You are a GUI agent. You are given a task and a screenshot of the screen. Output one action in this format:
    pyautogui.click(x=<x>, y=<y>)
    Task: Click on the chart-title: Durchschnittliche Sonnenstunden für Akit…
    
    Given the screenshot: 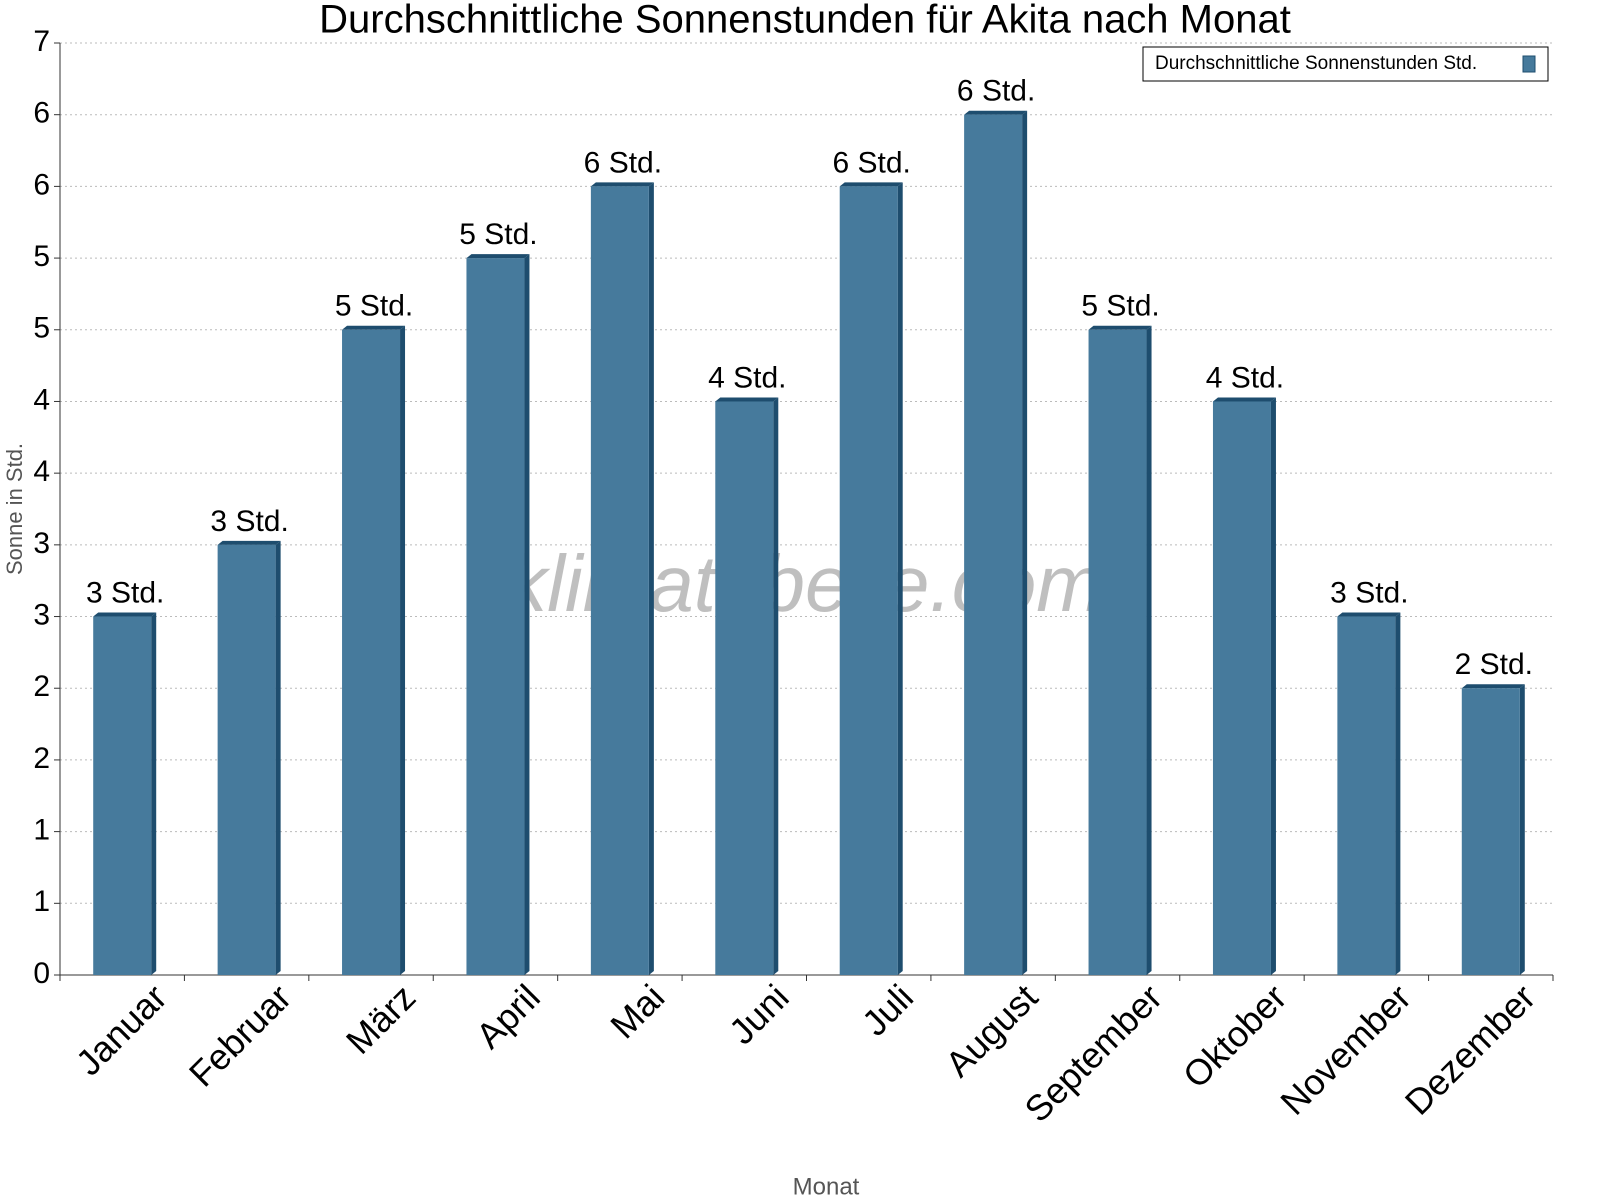 What is the action you would take?
    pyautogui.click(x=805, y=21)
    